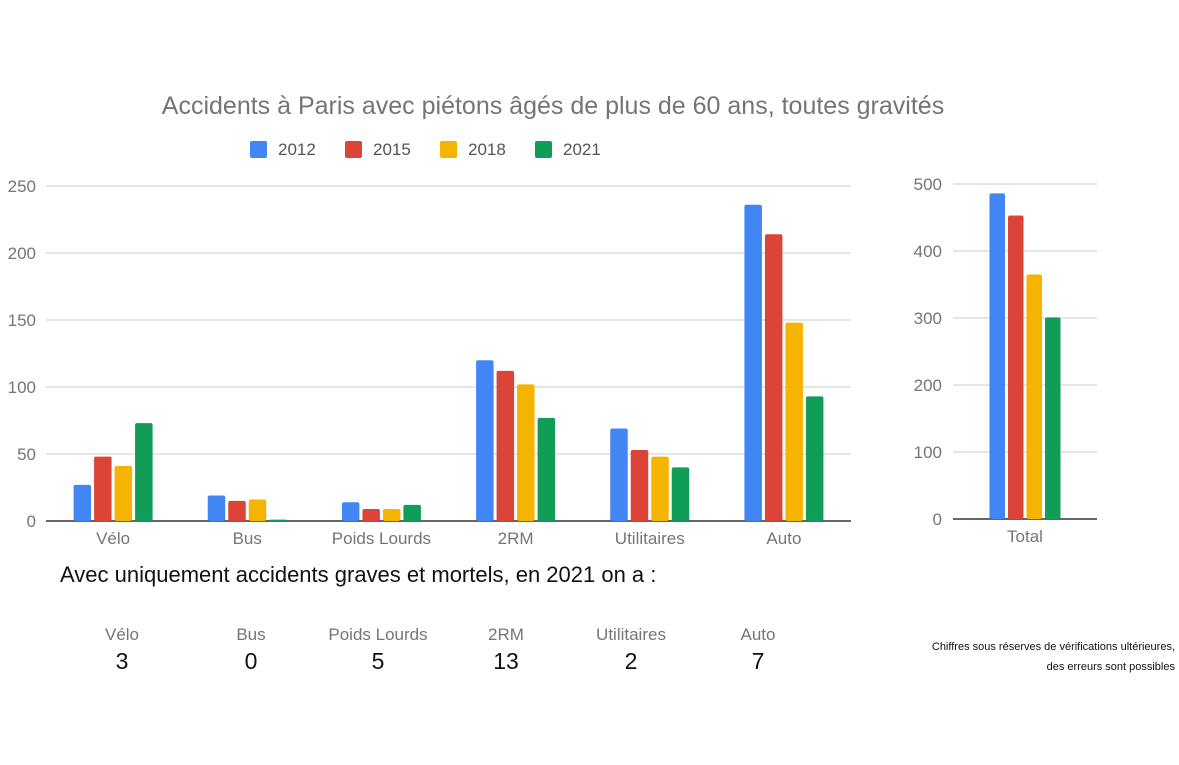 The image size is (1179, 765). Describe the element at coordinates (928, 318) in the screenshot. I see `y-tick-label: 300` at that location.